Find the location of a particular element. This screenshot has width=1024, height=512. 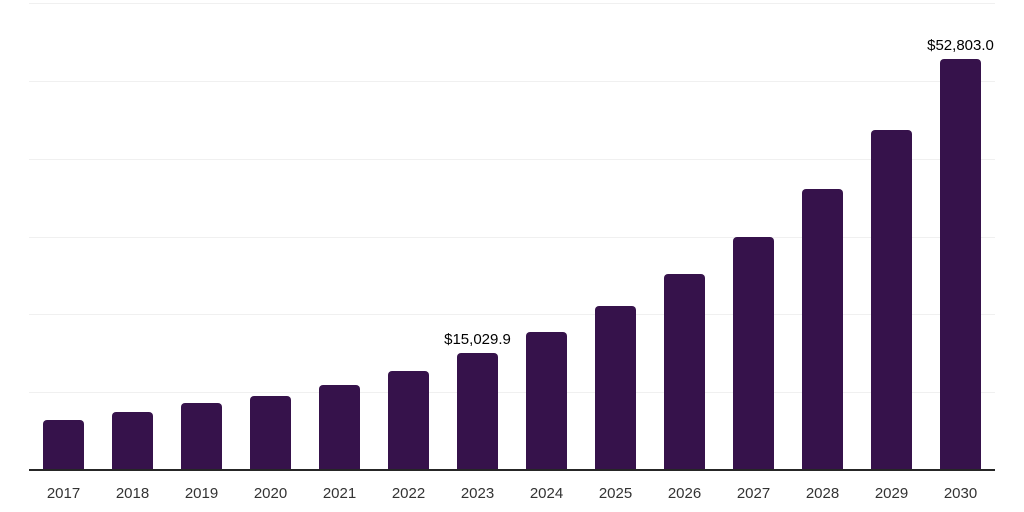

value-label-2030: $52,803.0 is located at coordinates (960, 46).